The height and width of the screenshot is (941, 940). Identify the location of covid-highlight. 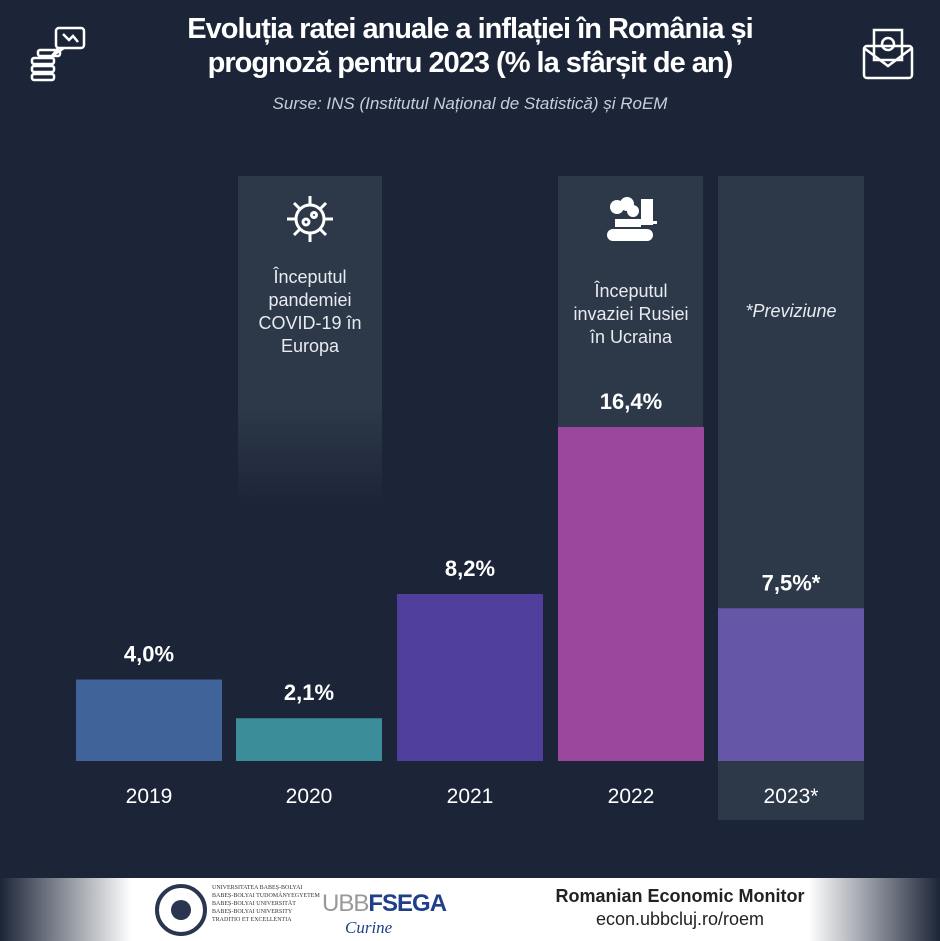
(310, 341).